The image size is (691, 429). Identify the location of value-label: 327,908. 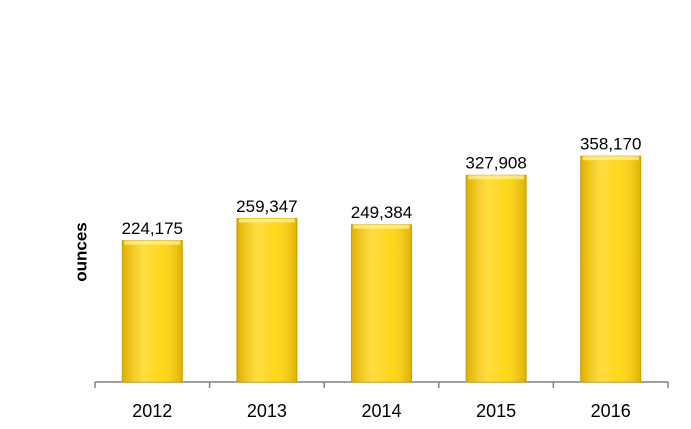
(495, 163).